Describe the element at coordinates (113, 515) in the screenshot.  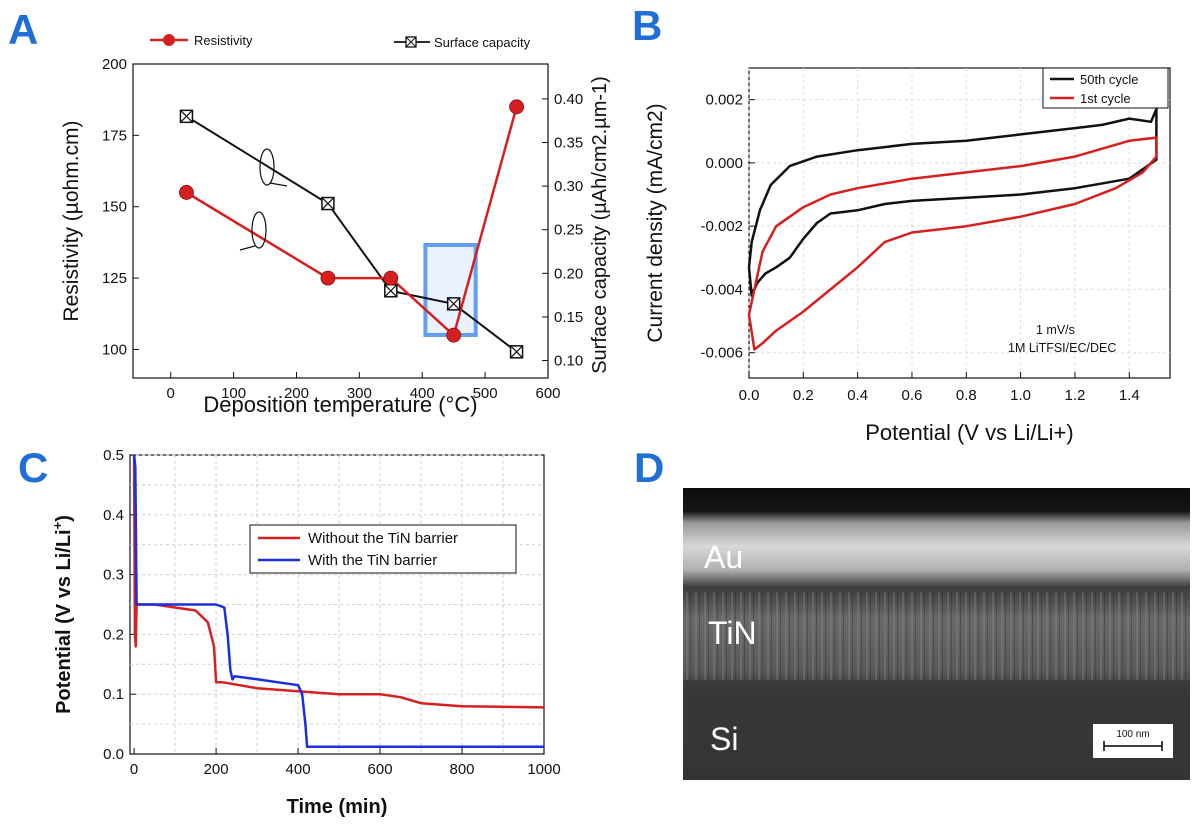
I see `panel-c-y-tick-label: 0.4` at that location.